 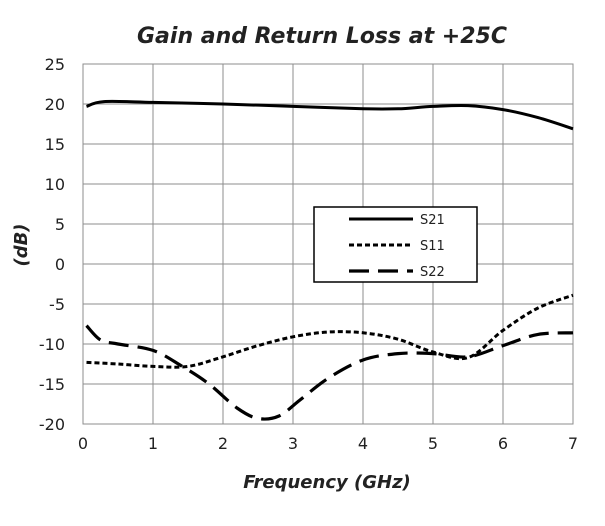 What do you see at coordinates (55, 104) in the screenshot?
I see `y-tick-label: 20` at bounding box center [55, 104].